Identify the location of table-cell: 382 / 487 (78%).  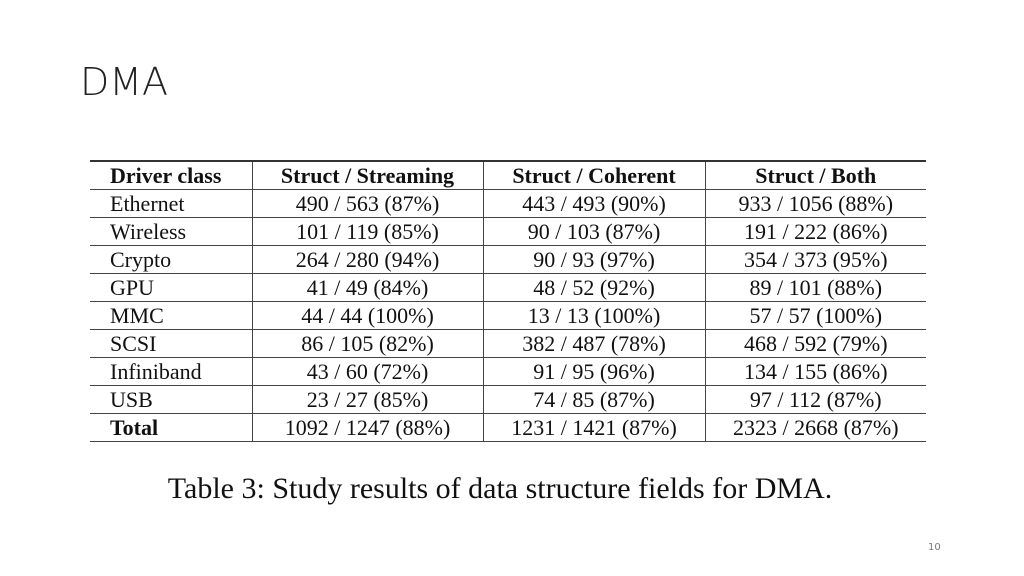
(593, 343).